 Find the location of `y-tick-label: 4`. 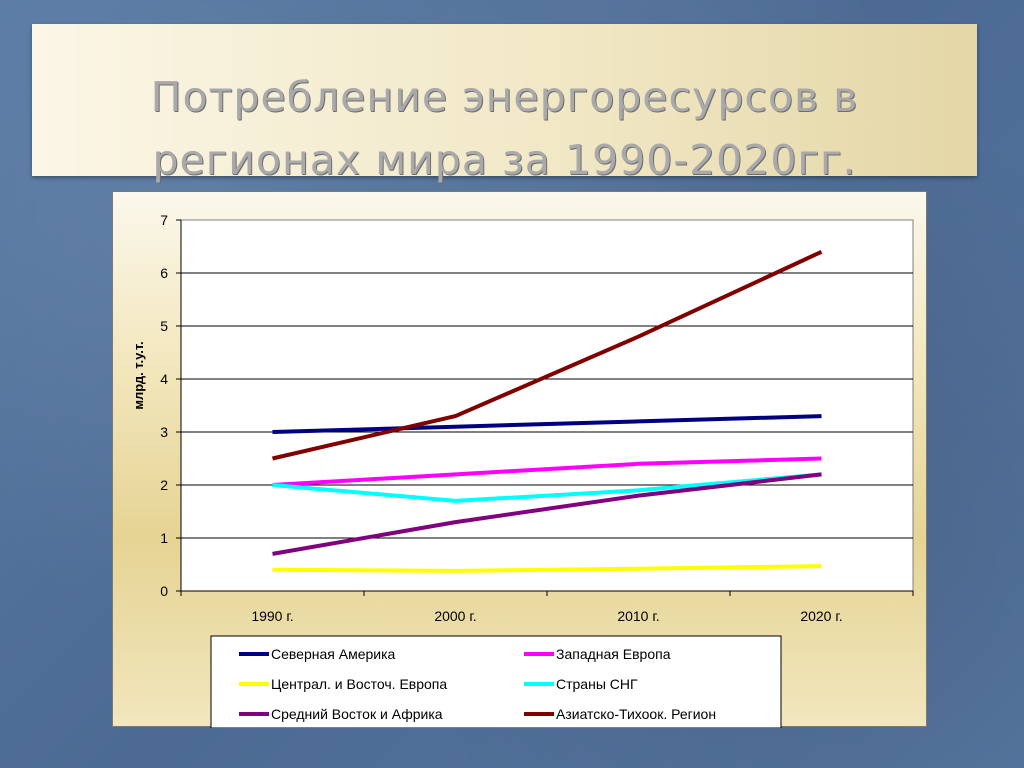

y-tick-label: 4 is located at coordinates (164, 379).